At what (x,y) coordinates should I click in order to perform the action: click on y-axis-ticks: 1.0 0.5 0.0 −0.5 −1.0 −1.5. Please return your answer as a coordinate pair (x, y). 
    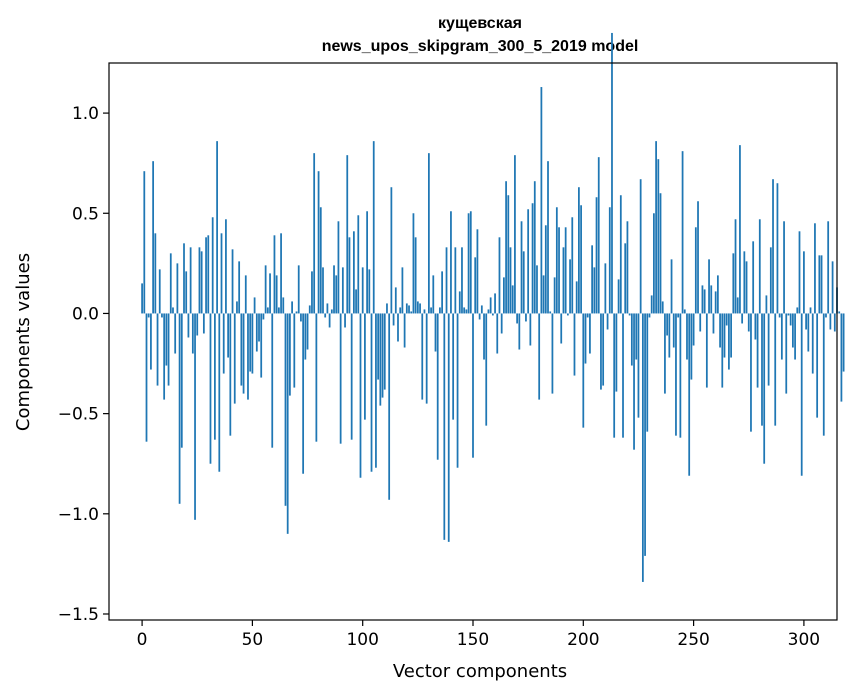
    Looking at the image, I should click on (83, 364).